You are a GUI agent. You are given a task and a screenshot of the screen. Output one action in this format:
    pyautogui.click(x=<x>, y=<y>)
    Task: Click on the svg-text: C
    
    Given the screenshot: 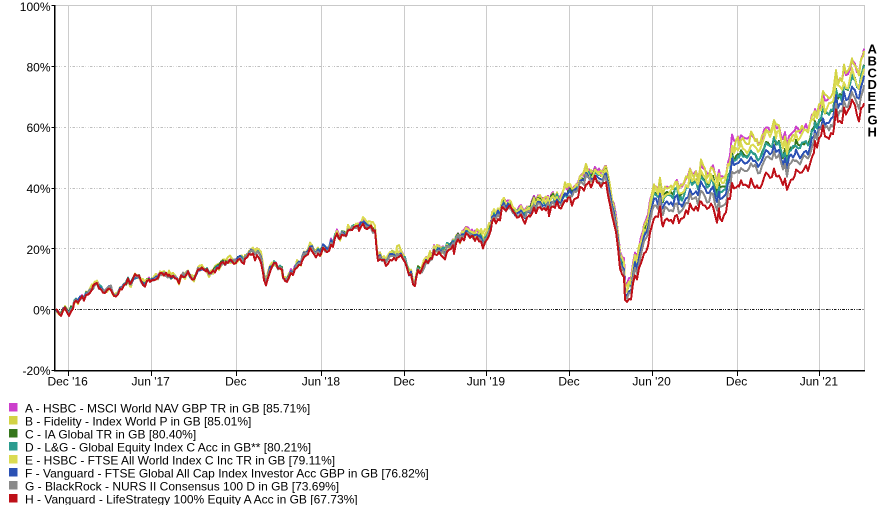 What is the action you would take?
    pyautogui.click(x=873, y=72)
    